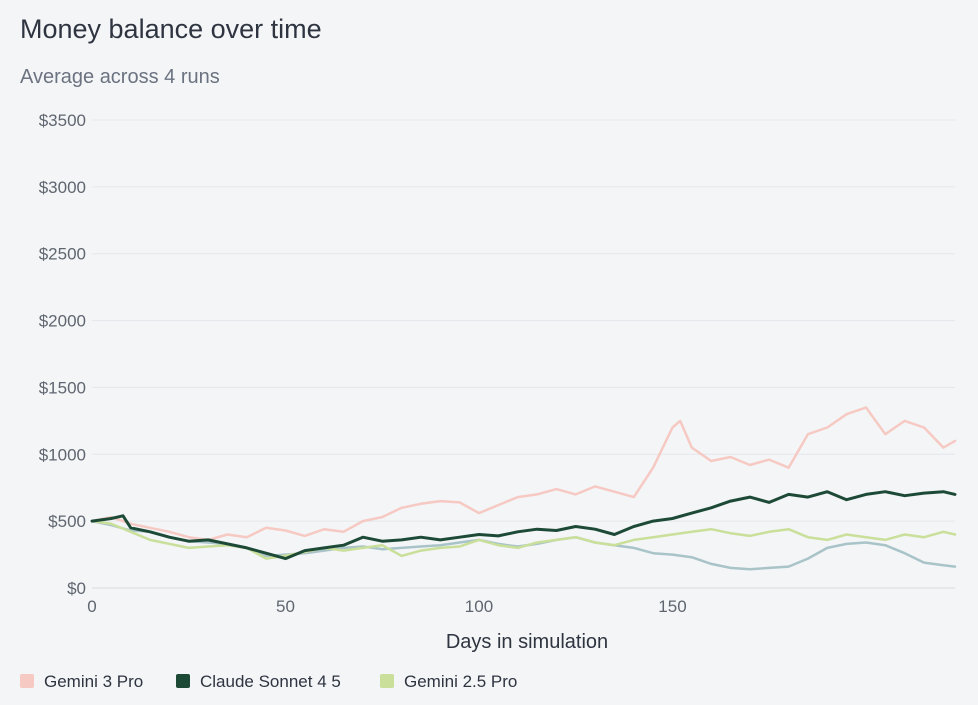 Image resolution: width=978 pixels, height=705 pixels. Describe the element at coordinates (171, 29) in the screenshot. I see `chart-title: Money balance over time` at that location.